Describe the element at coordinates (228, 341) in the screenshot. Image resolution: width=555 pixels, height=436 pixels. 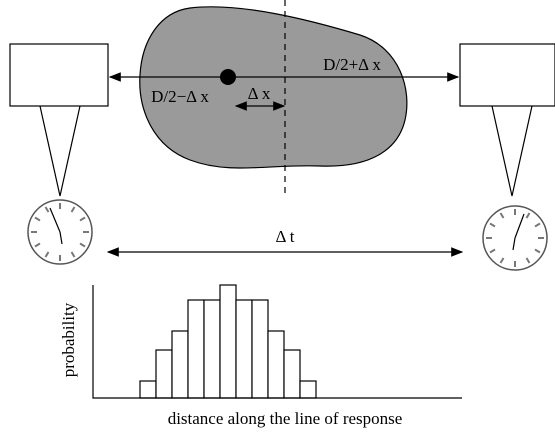
I see `histogram` at that location.